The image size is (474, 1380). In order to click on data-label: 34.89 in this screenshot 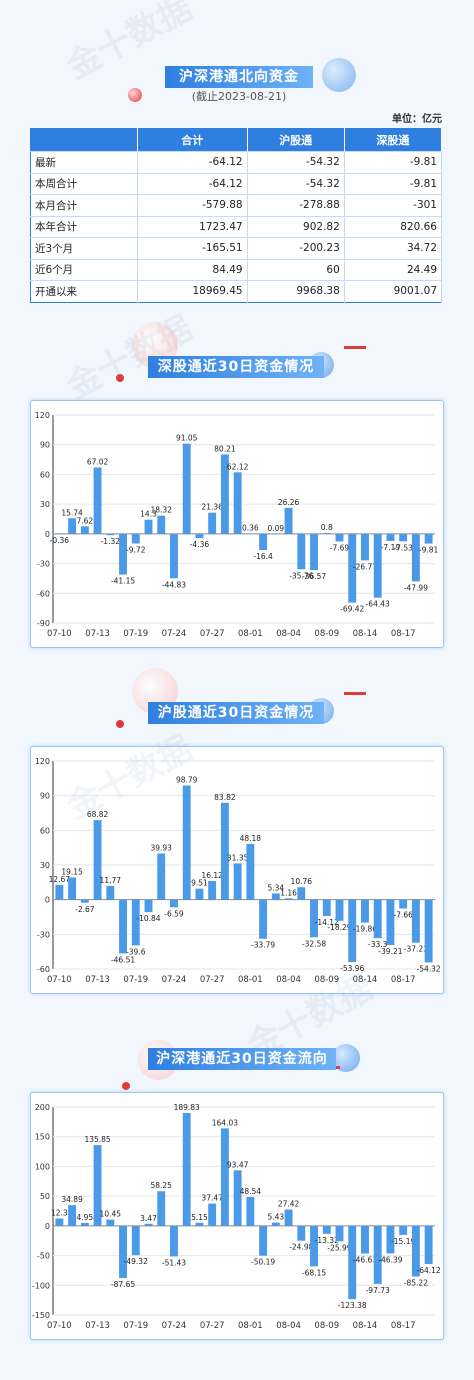, I will do `click(72, 1199)`.